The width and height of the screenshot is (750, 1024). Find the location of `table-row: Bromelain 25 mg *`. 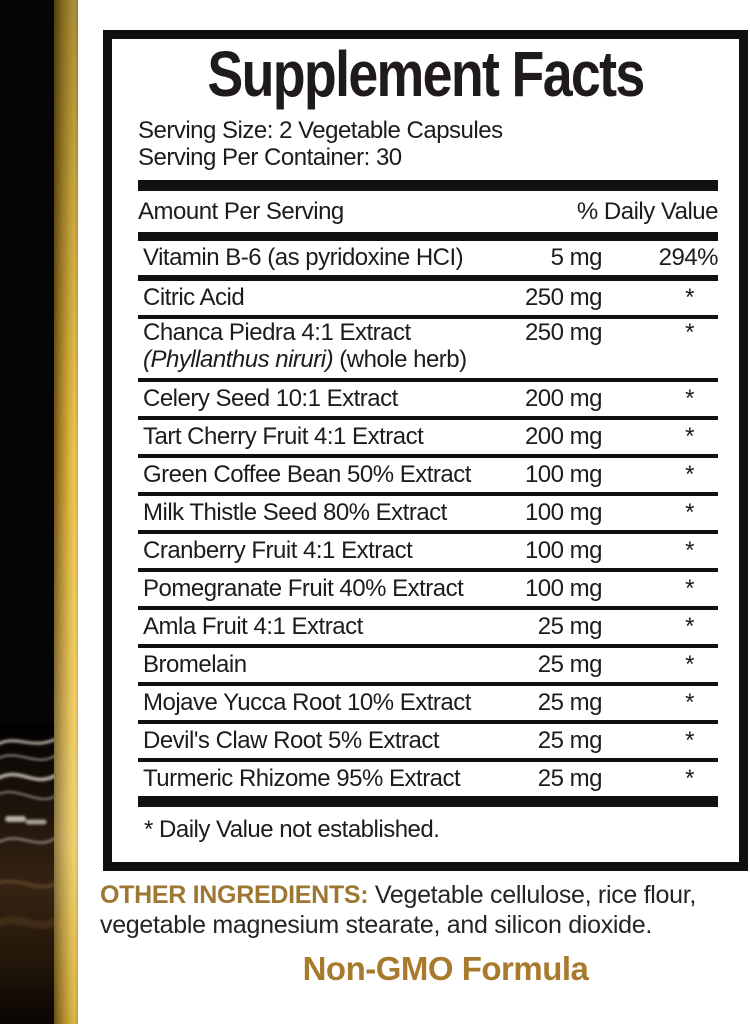

table-row: Bromelain 25 mg * is located at coordinates (428, 665).